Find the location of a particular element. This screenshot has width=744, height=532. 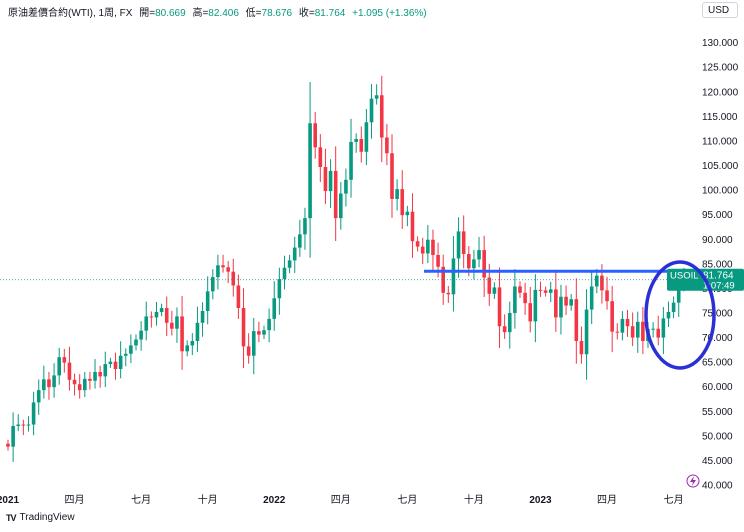

tradingview-brand: TV TradingView is located at coordinates (40, 517).